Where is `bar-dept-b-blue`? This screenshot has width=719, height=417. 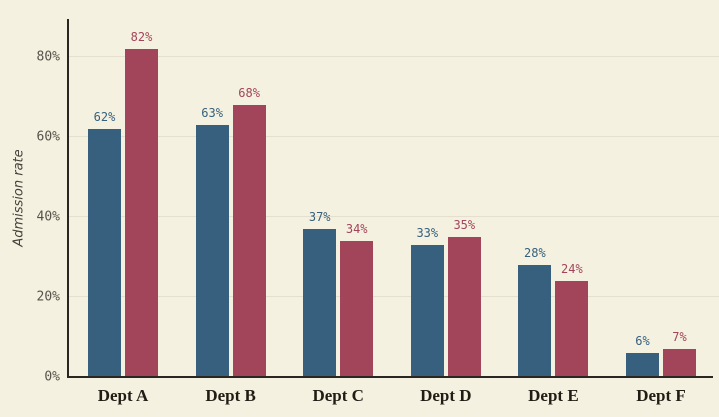 bar-dept-b-blue is located at coordinates (212, 251).